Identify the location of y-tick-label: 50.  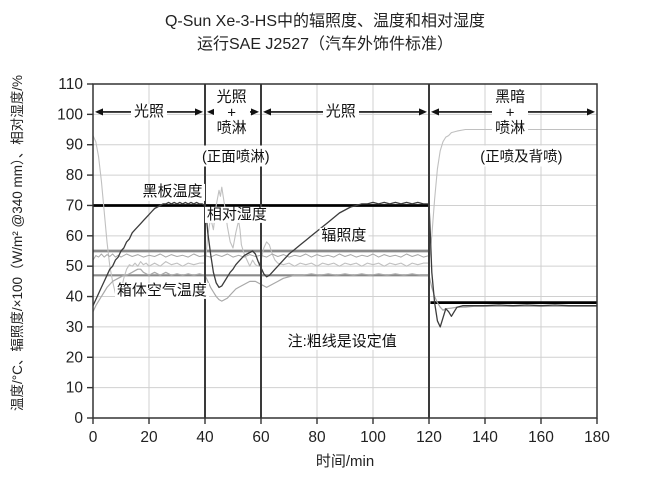
(75, 266).